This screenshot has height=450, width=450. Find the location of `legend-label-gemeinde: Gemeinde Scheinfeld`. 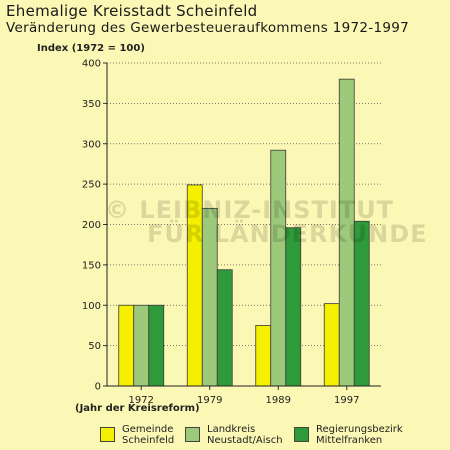

legend-label-gemeinde: Gemeinde Scheinfeld is located at coordinates (148, 435).